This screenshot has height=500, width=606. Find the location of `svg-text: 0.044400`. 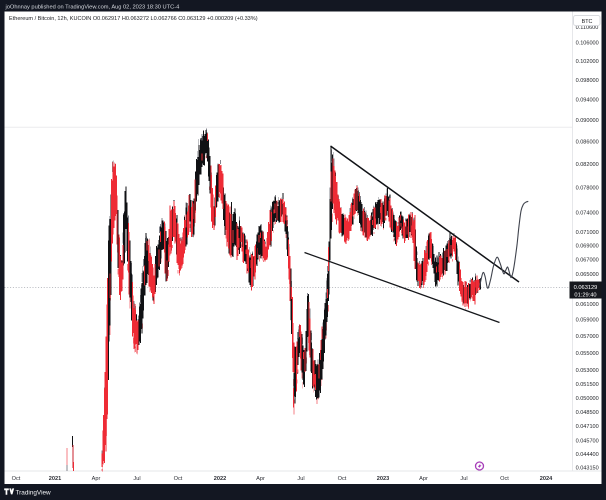

svg-text: 0.044400 is located at coordinates (587, 455).